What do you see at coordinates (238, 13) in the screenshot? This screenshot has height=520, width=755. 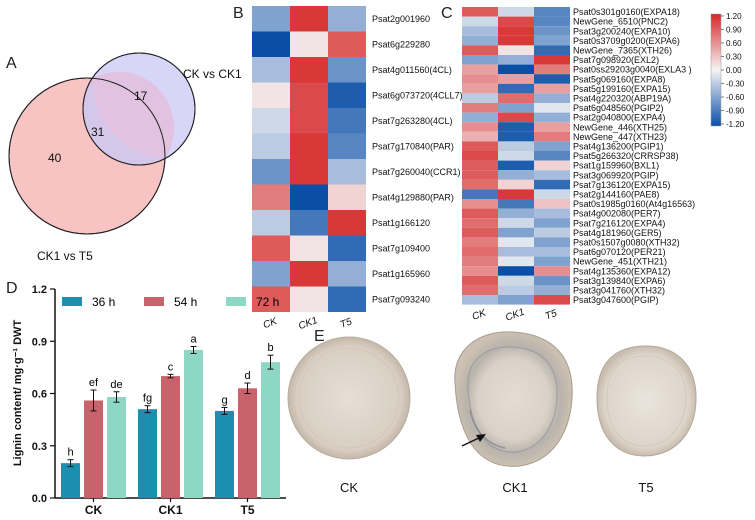 I see `panel-label-b: B` at bounding box center [238, 13].